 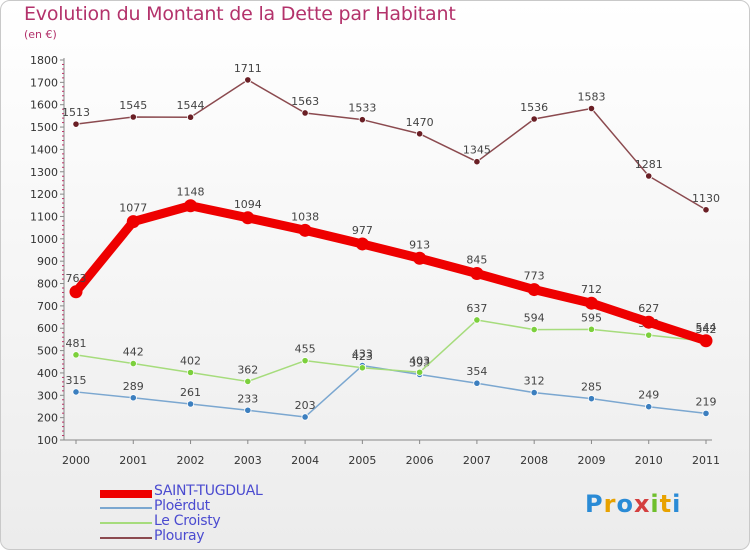 What do you see at coordinates (133, 208) in the screenshot?
I see `data-label: 1077` at bounding box center [133, 208].